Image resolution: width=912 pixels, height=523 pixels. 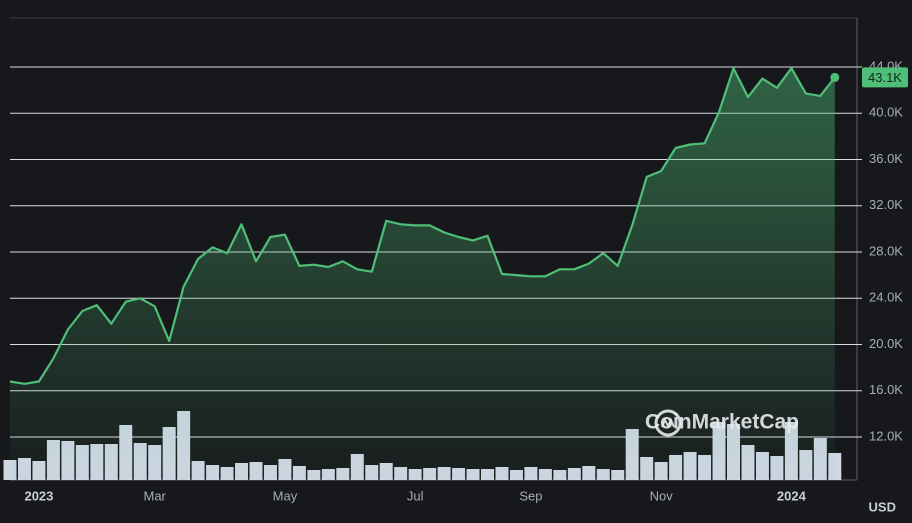 I want to click on x-tick-label: Sep, so click(x=530, y=495).